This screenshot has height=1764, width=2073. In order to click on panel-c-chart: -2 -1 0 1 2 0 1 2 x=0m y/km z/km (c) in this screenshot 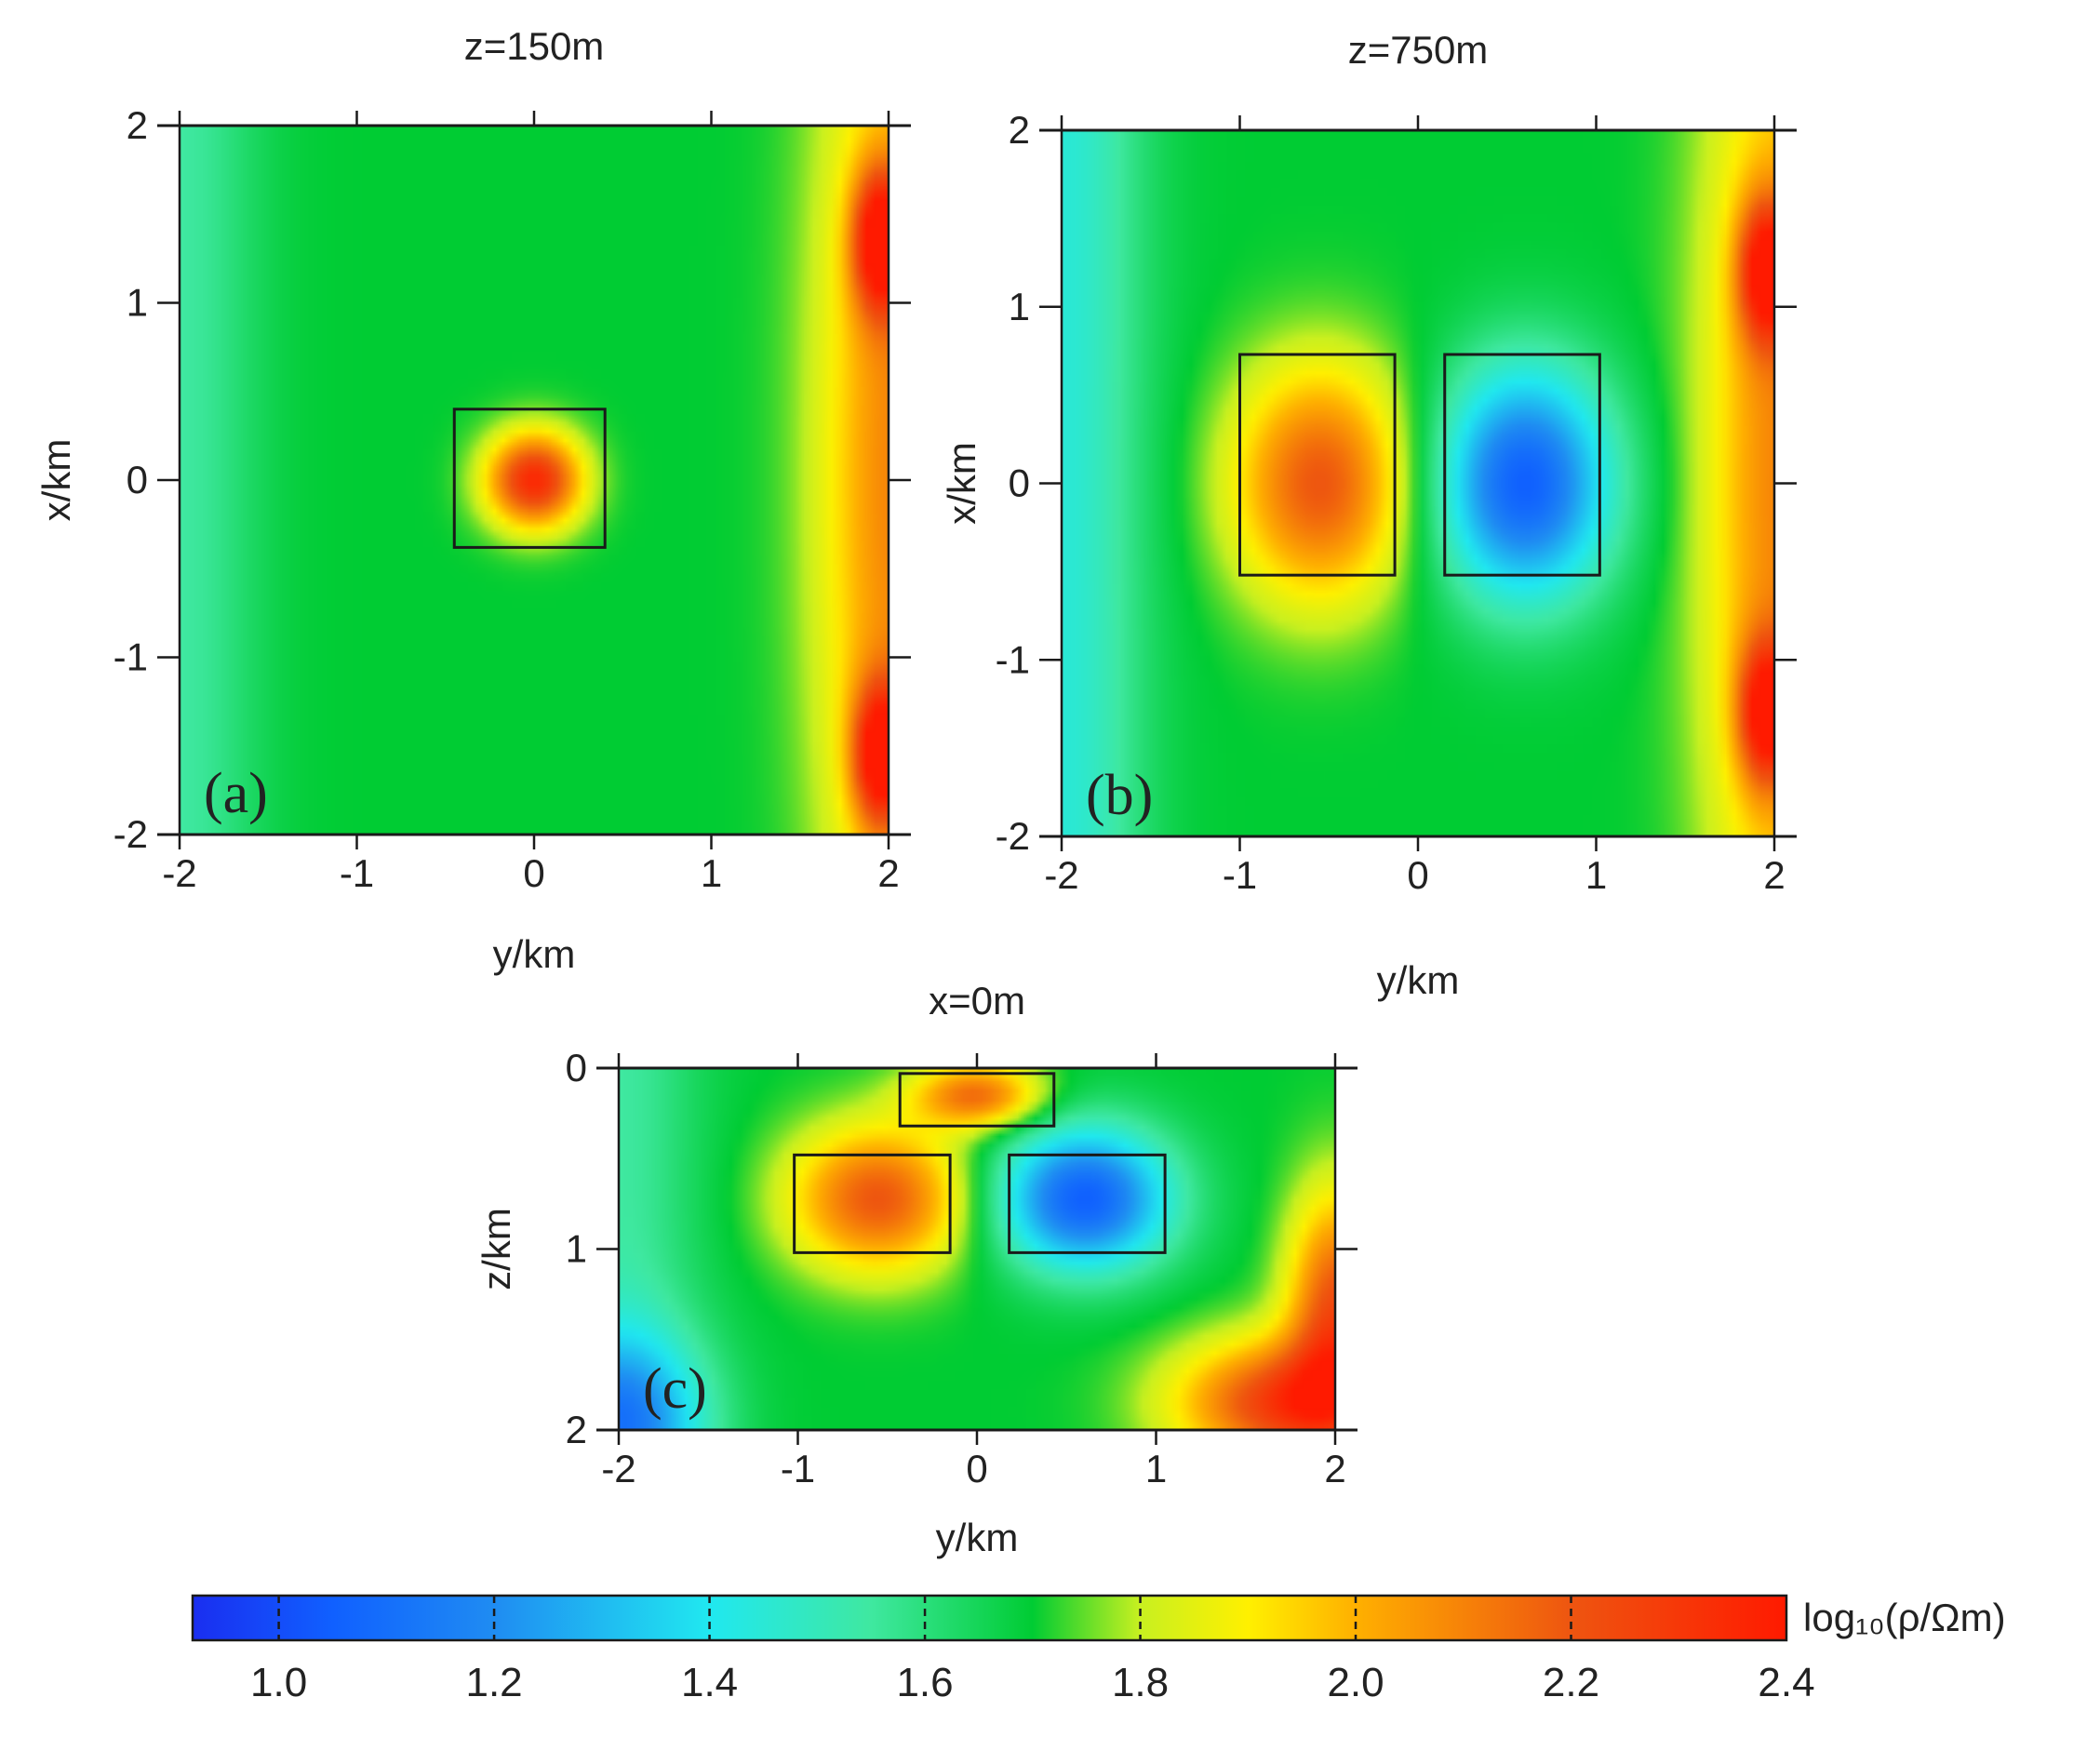, I will do `click(916, 1269)`.